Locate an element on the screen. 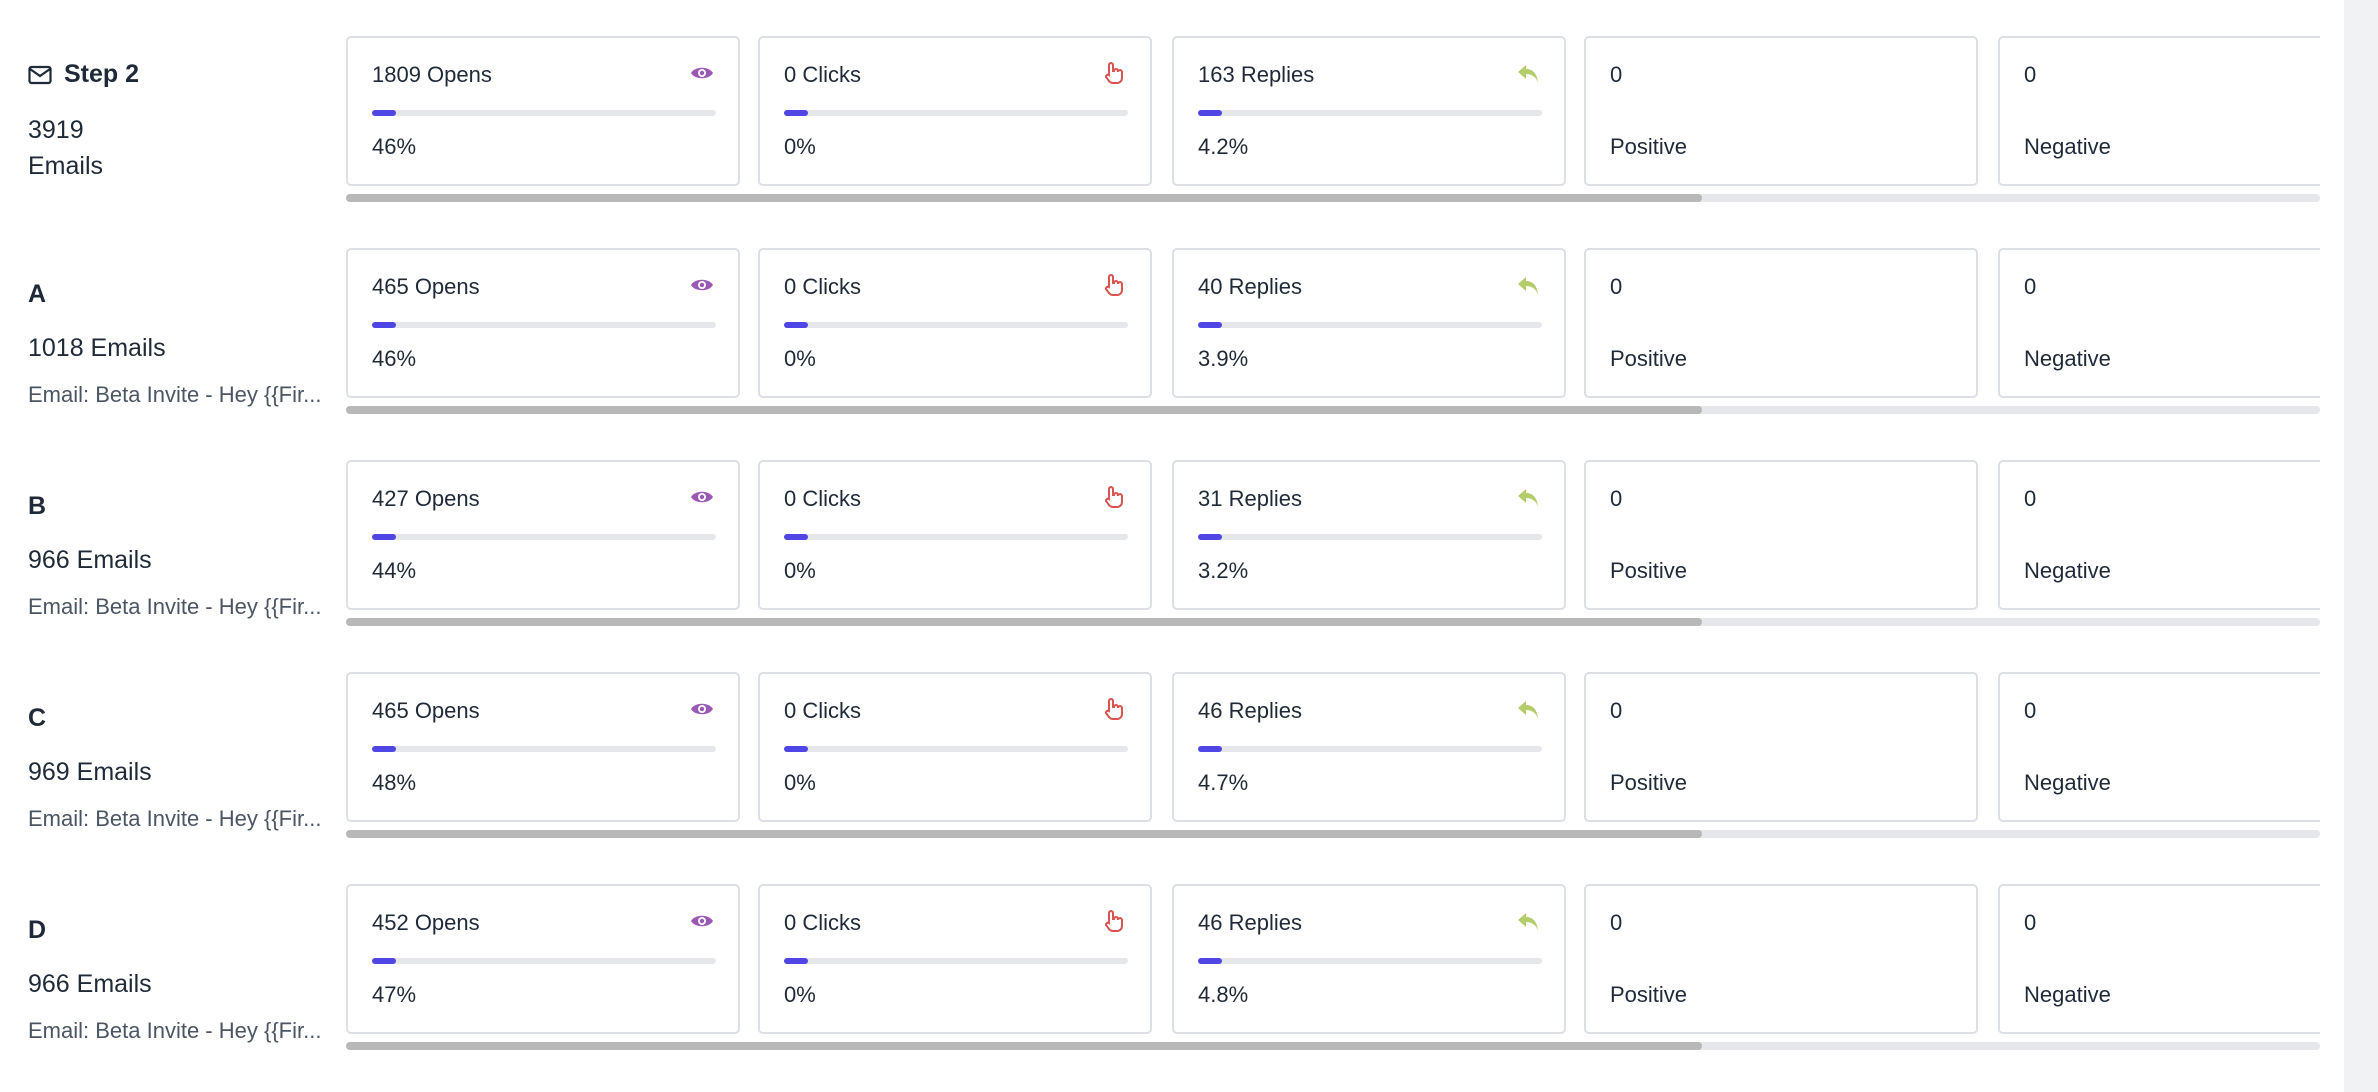  reply-arrow-icon is located at coordinates (1528, 73).